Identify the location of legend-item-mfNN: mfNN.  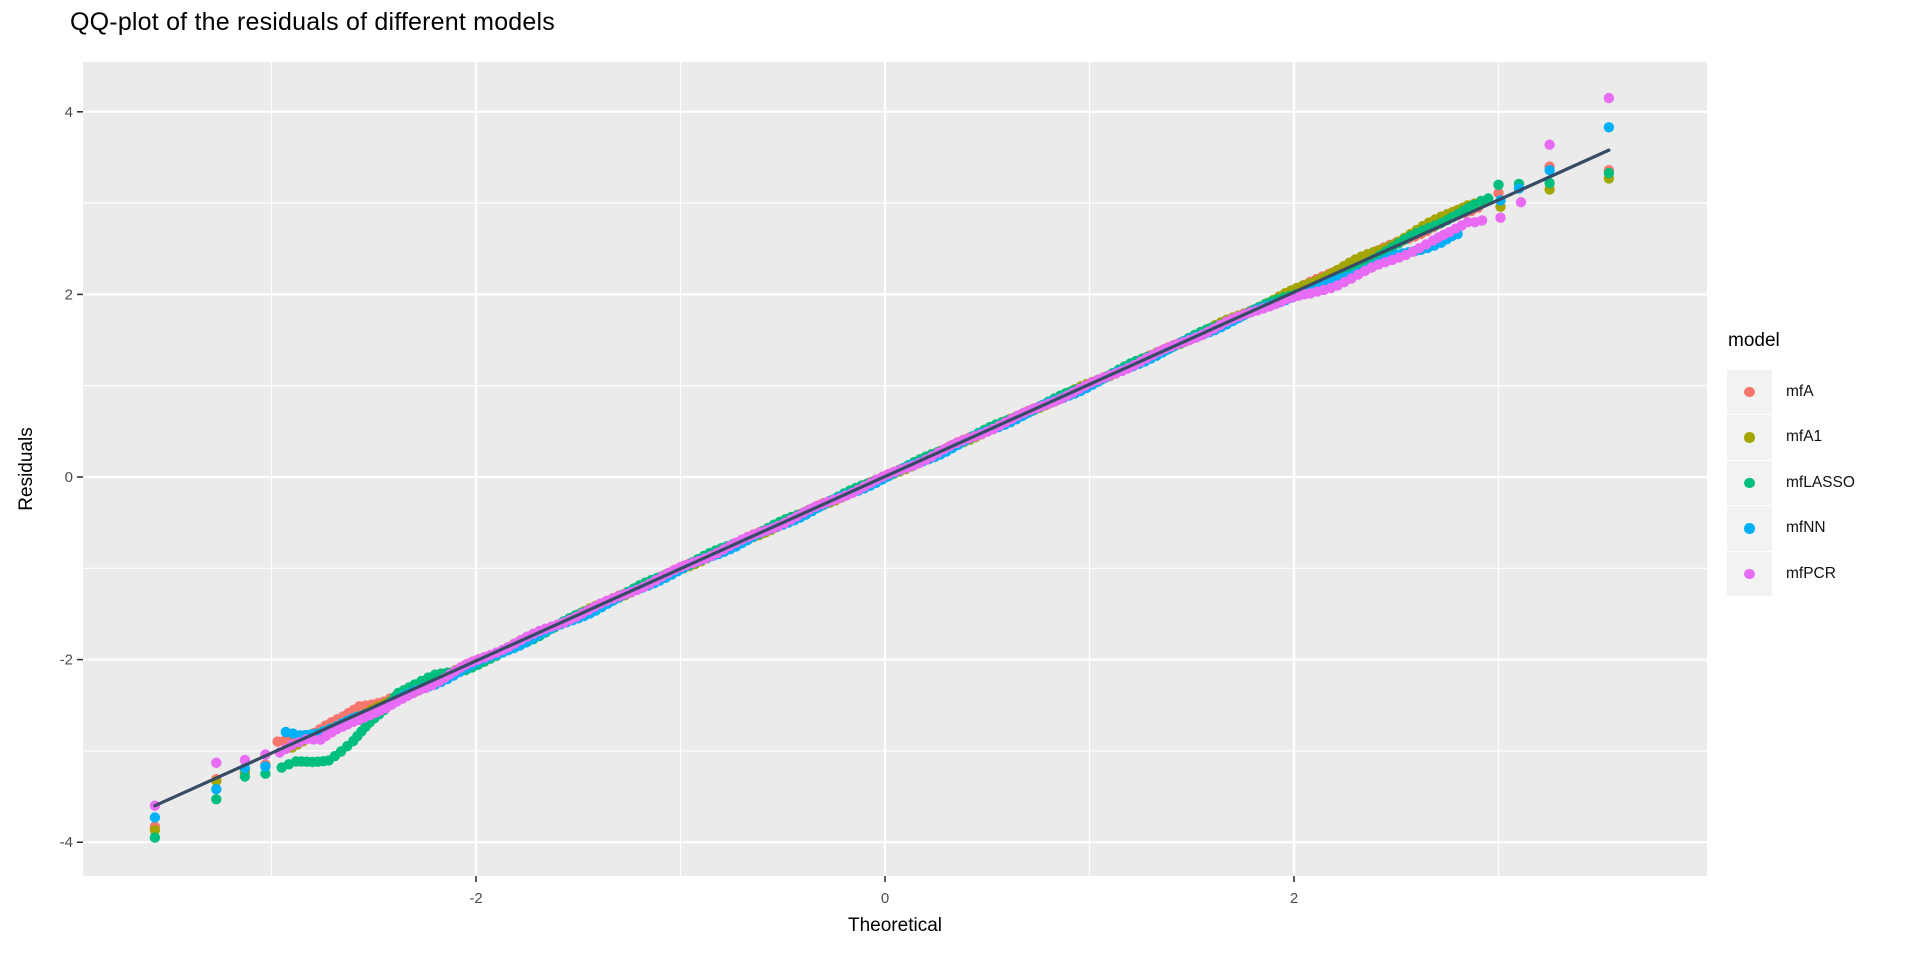
(1791, 529).